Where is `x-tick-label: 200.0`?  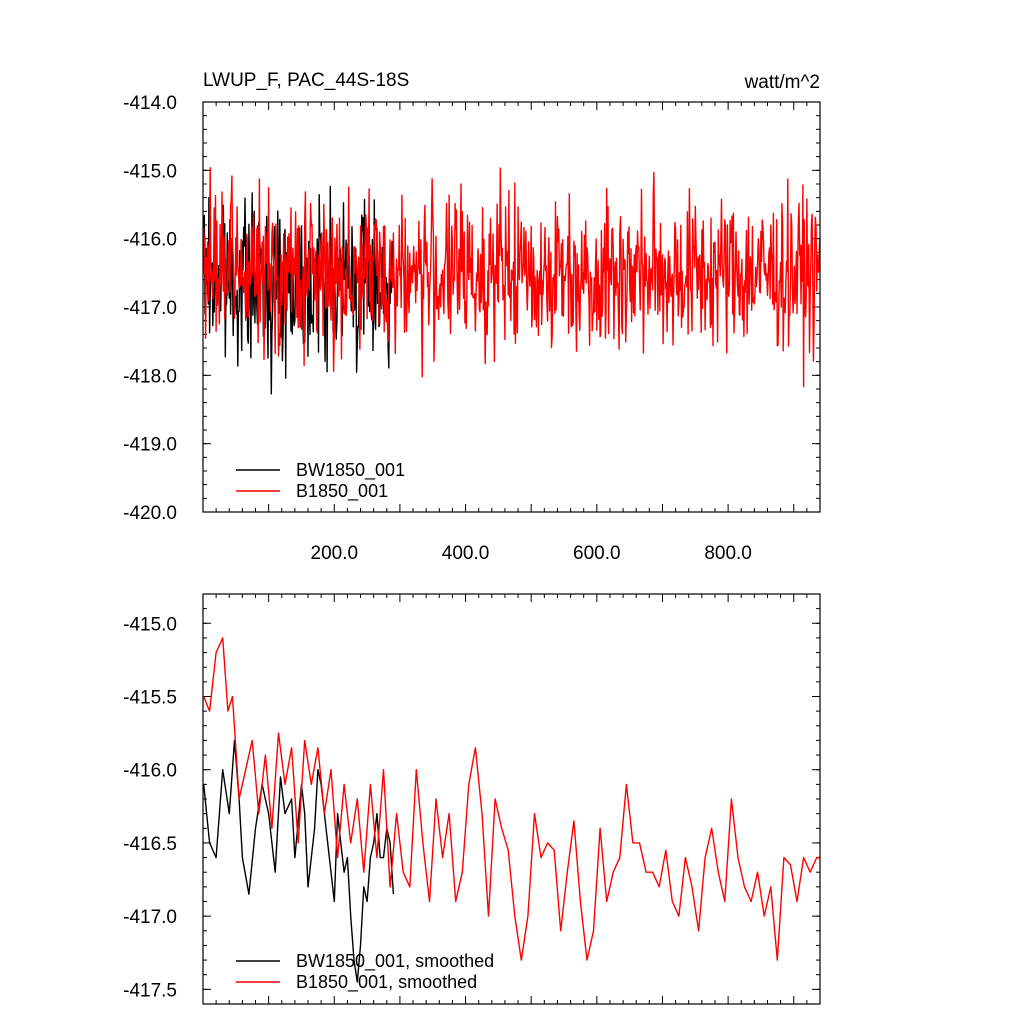
x-tick-label: 200.0 is located at coordinates (335, 553).